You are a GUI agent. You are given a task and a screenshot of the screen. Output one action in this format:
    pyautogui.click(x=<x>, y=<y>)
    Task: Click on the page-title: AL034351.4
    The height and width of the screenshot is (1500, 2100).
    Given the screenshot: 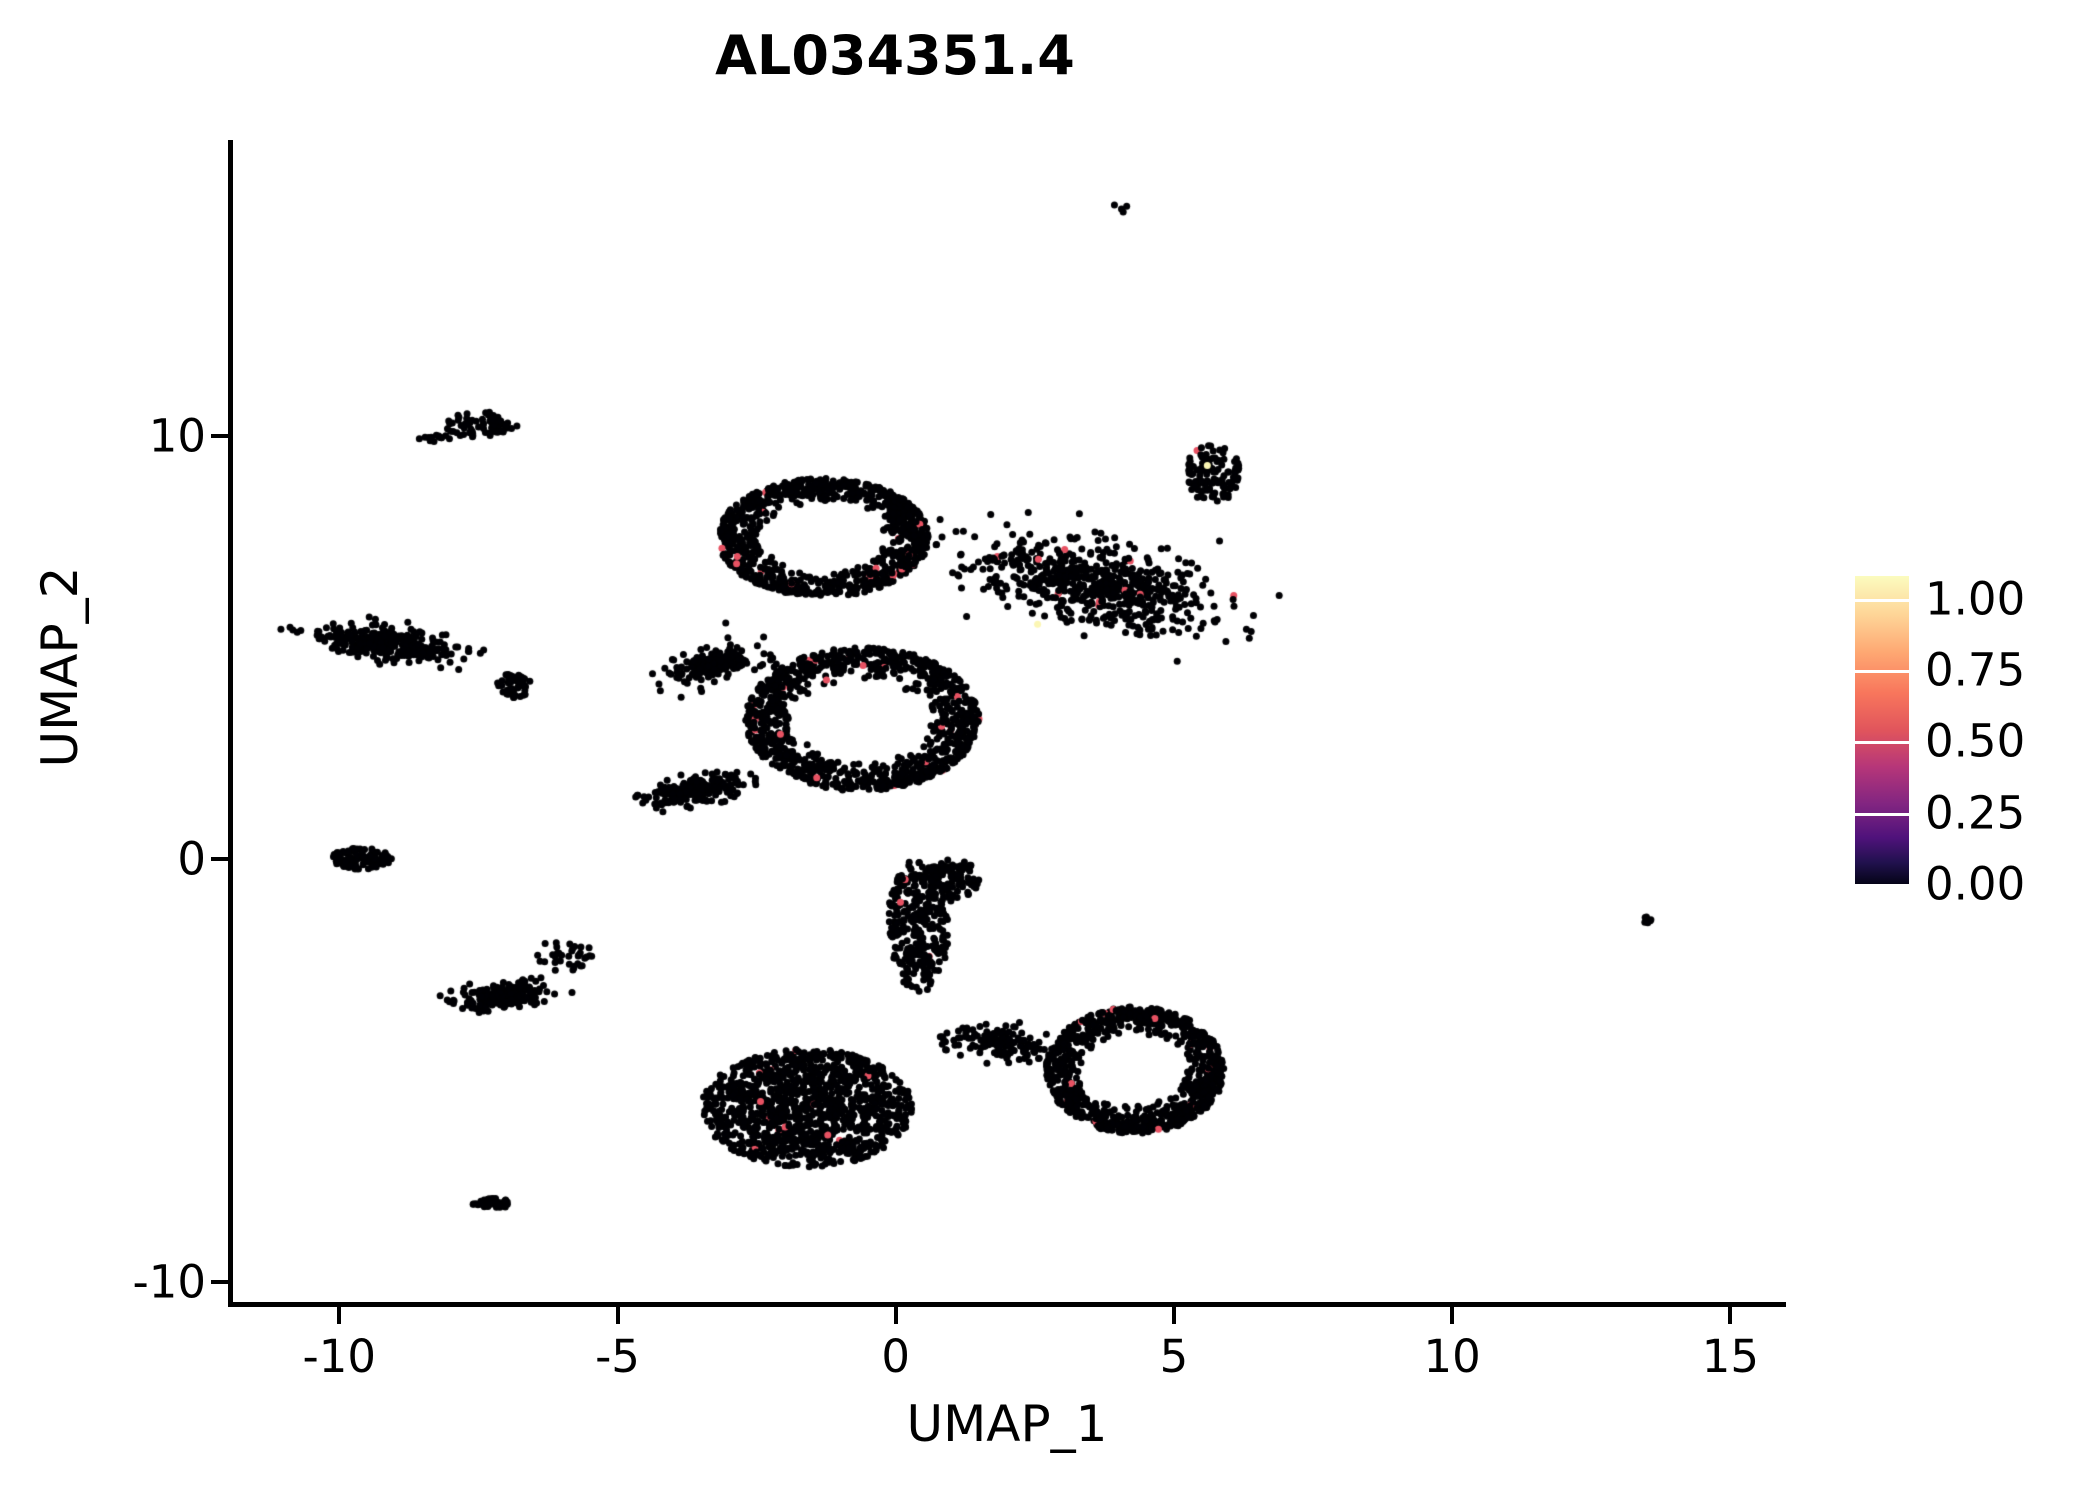 What is the action you would take?
    pyautogui.click(x=895, y=55)
    